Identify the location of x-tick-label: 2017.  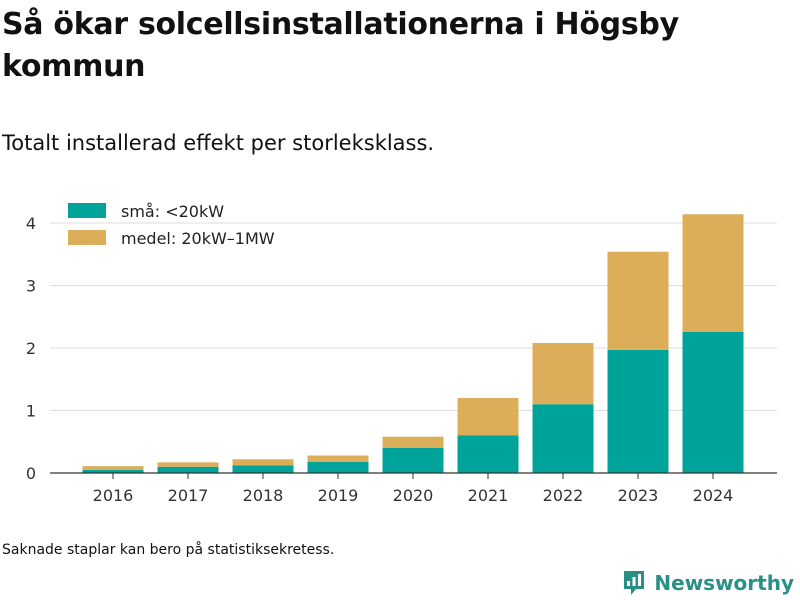
(188, 495).